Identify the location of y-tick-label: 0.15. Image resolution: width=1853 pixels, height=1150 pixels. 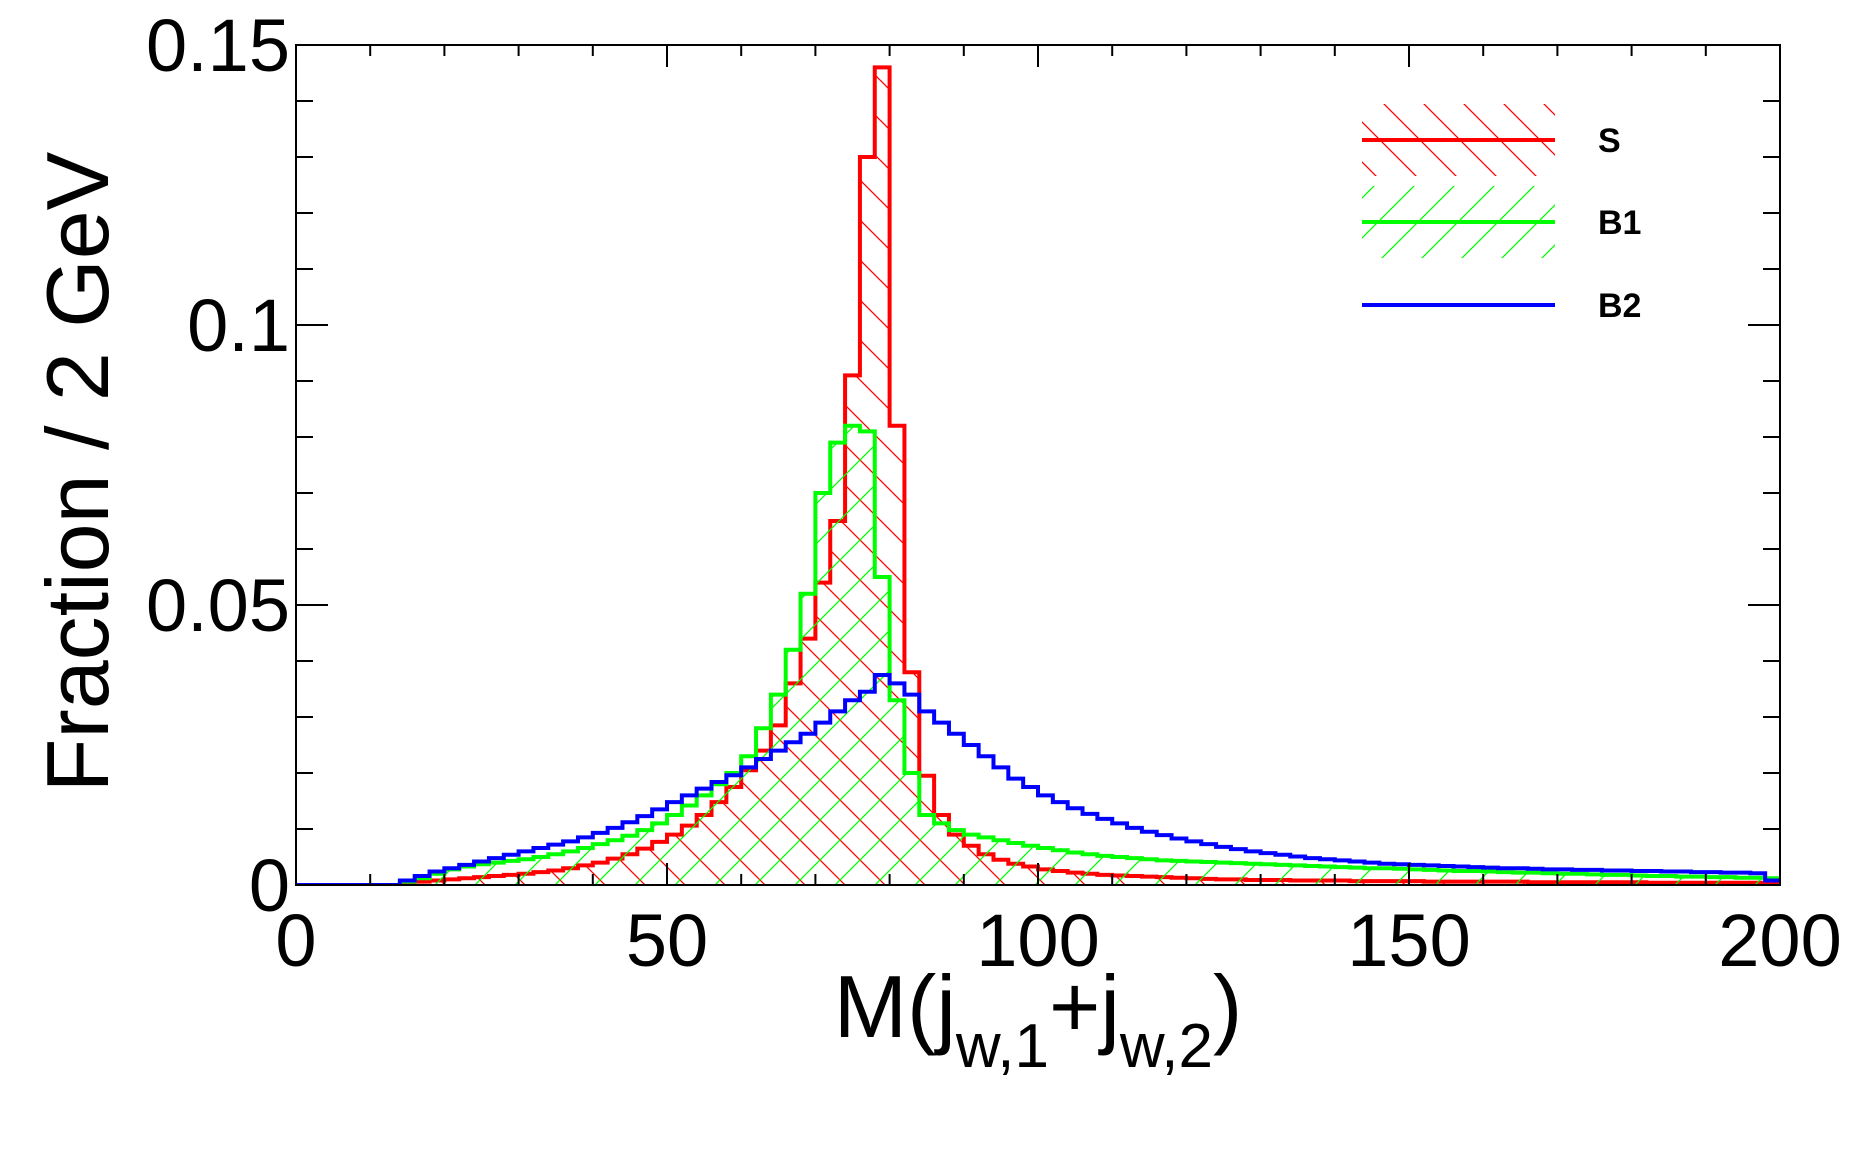
(218, 45).